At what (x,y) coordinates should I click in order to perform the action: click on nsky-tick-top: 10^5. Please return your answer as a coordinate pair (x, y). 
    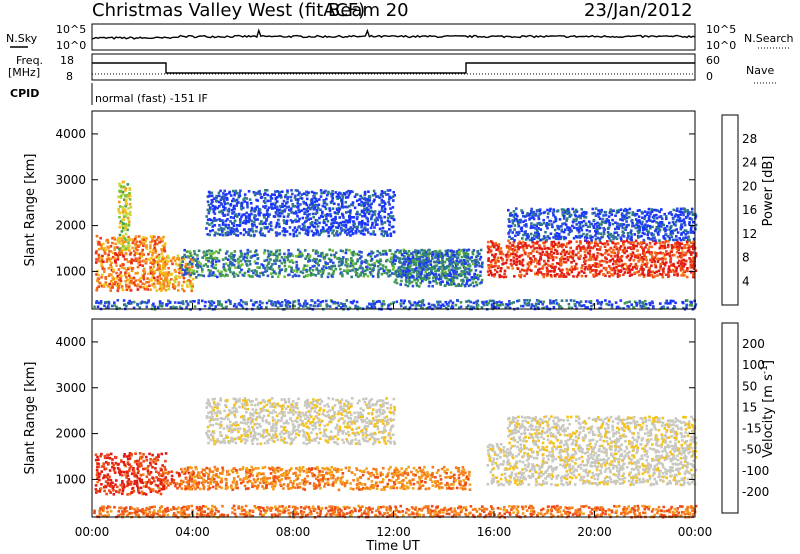
    Looking at the image, I should click on (71, 29).